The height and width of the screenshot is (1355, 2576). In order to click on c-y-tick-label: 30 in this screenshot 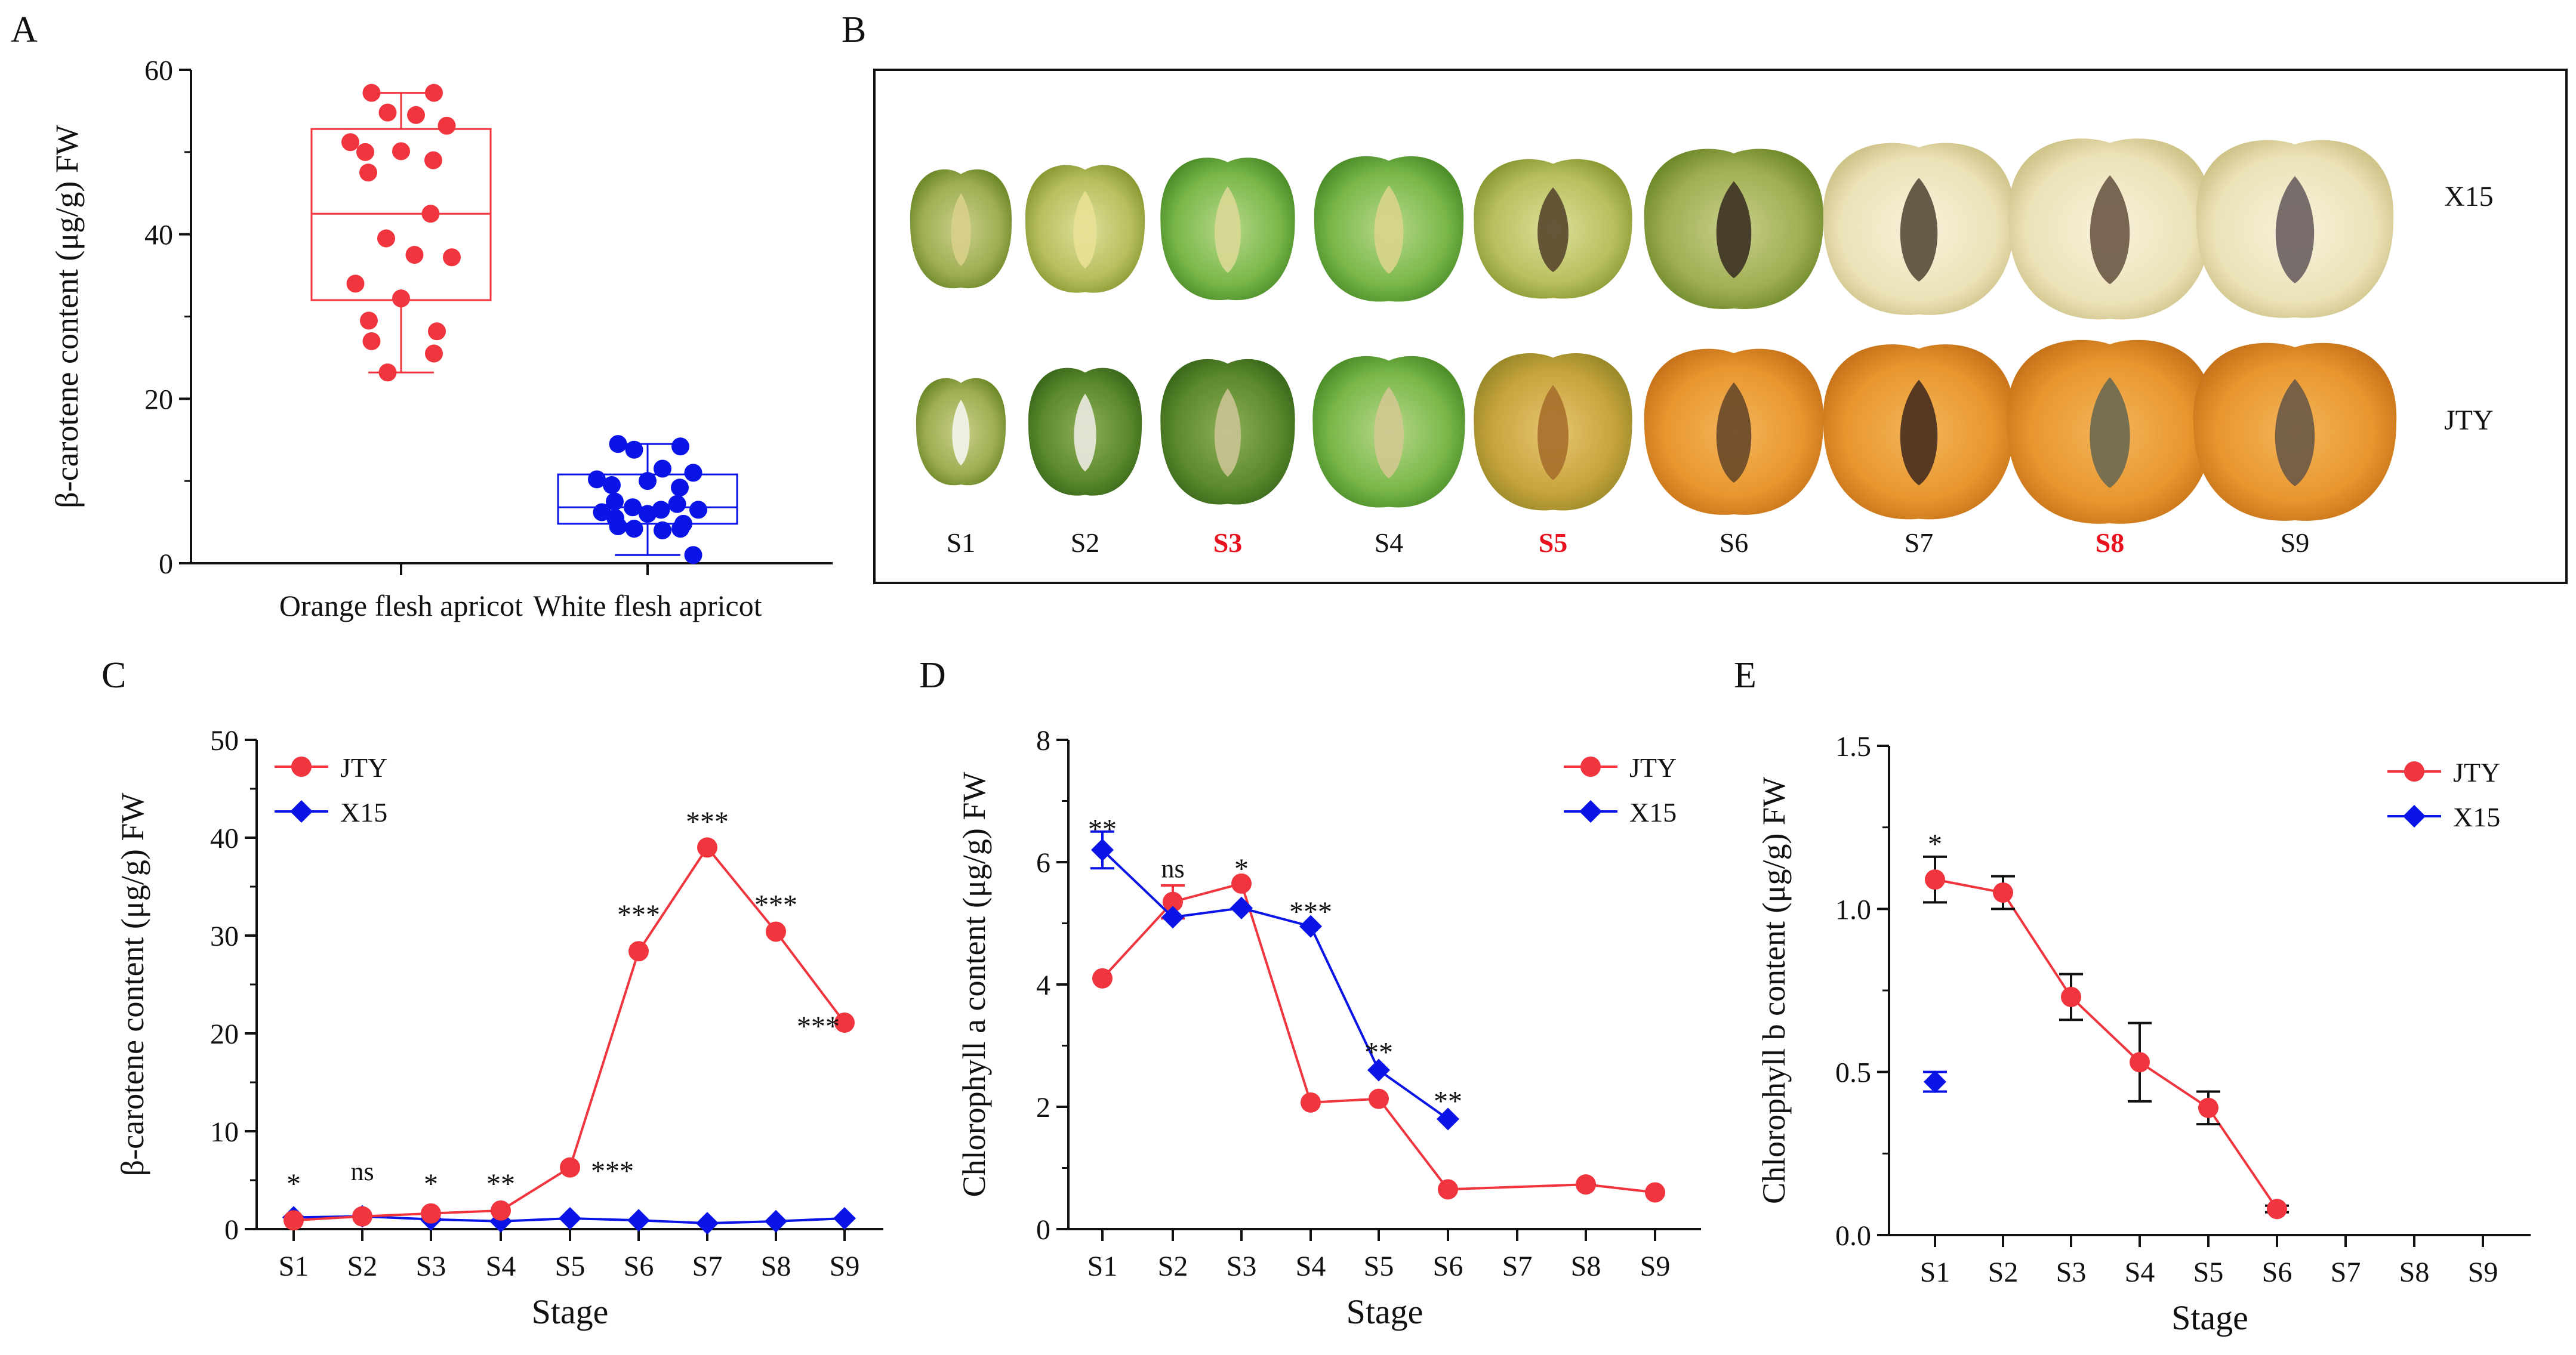, I will do `click(224, 936)`.